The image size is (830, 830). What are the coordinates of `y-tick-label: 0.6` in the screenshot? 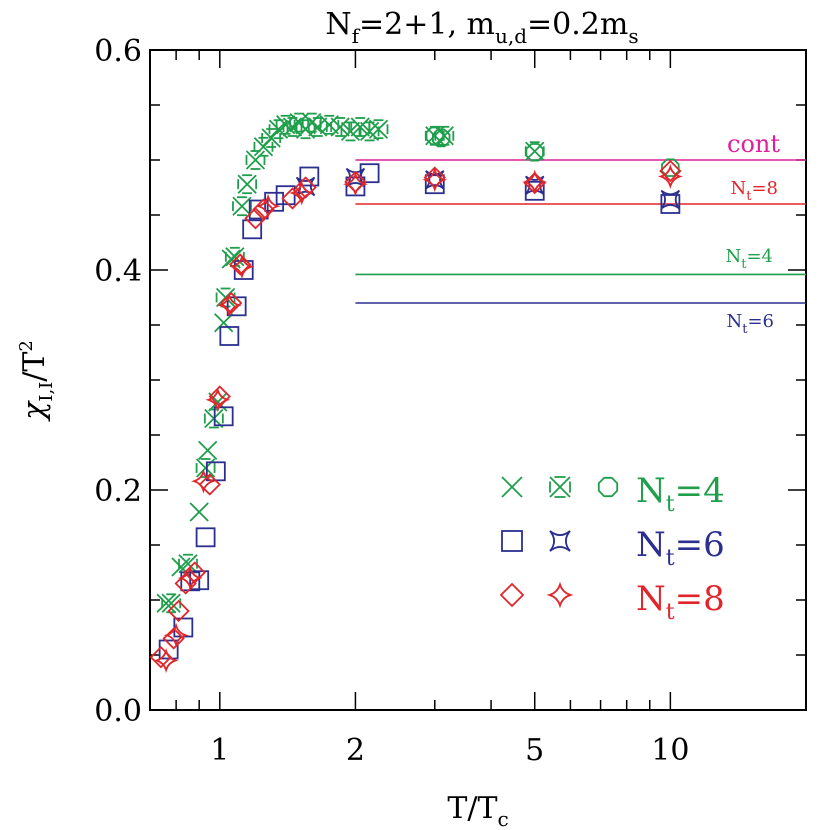 It's located at (118, 51).